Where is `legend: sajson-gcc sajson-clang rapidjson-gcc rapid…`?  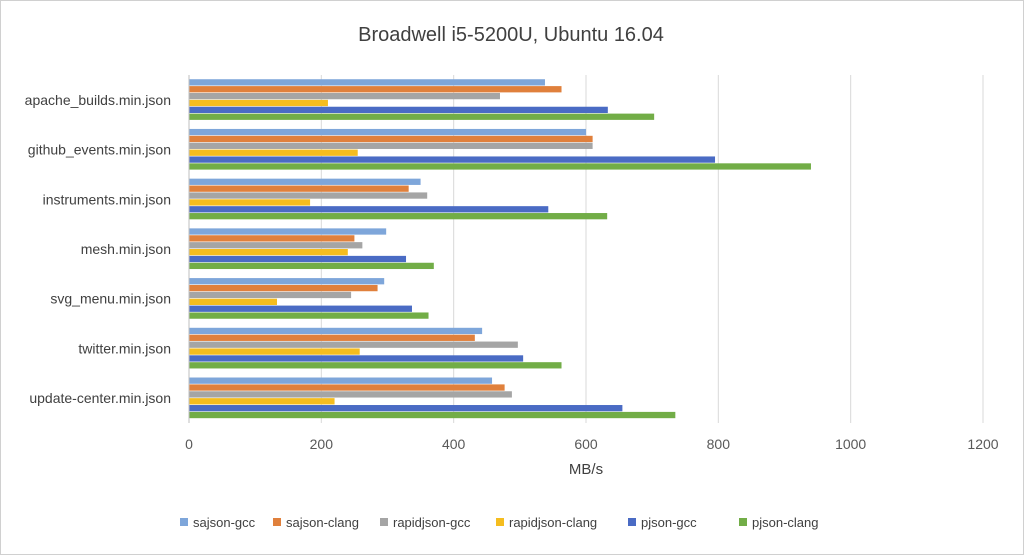
legend: sajson-gcc sajson-clang rapidjson-gcc rapid… is located at coordinates (499, 522).